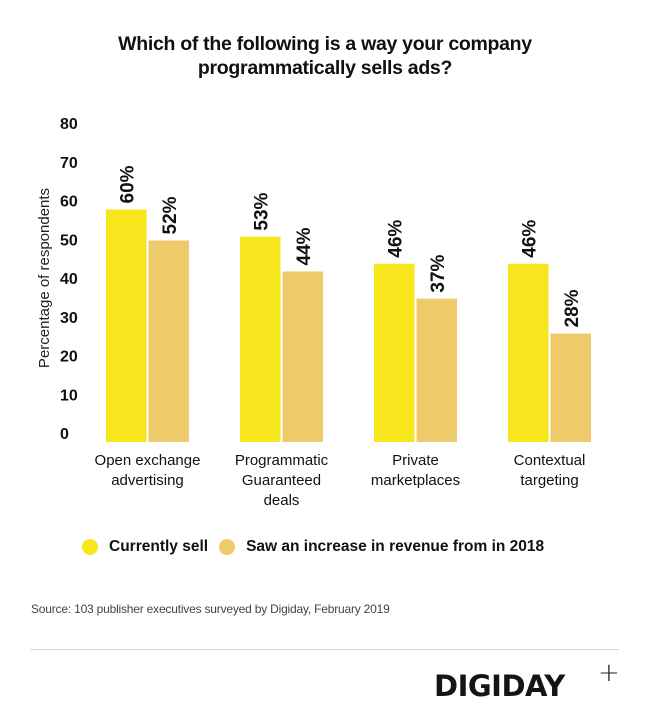  Describe the element at coordinates (127, 184) in the screenshot. I see `data-label: 60%` at that location.